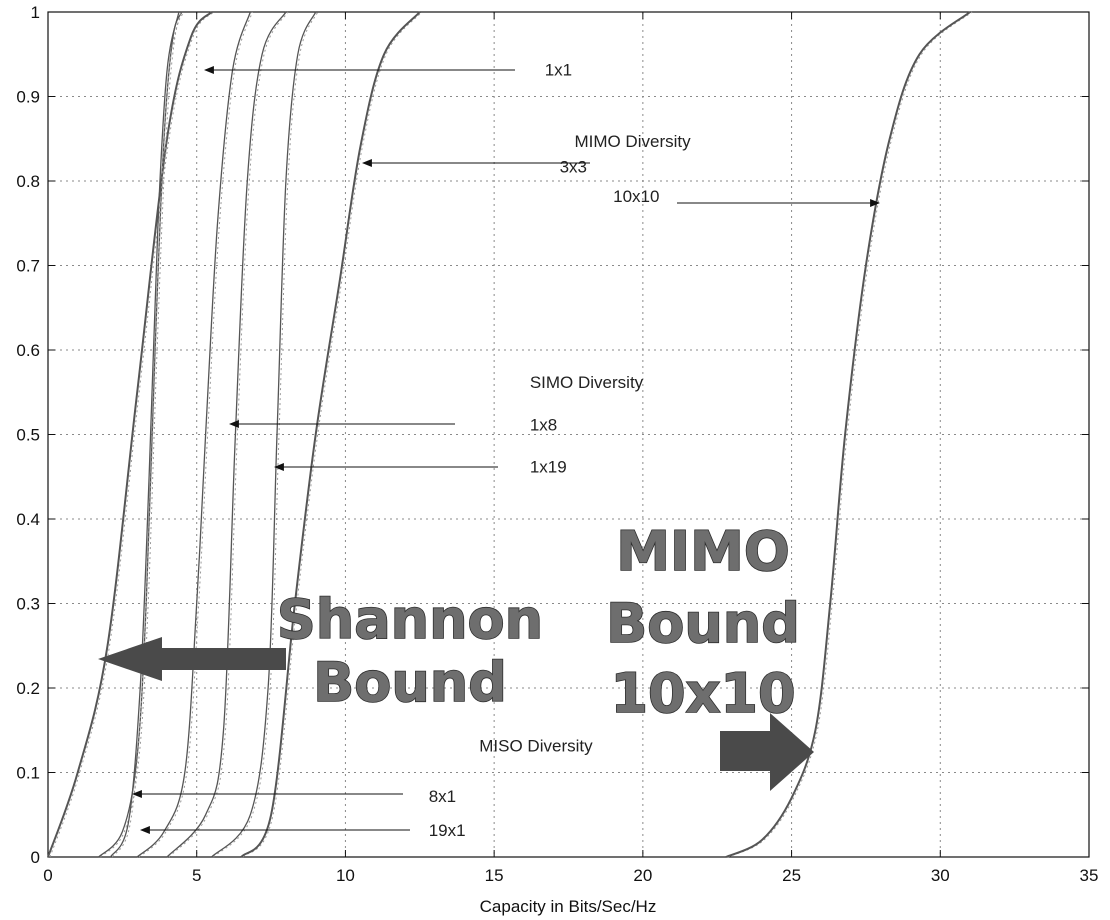  I want to click on shannon-bound-label-line2: Bound, so click(410, 682).